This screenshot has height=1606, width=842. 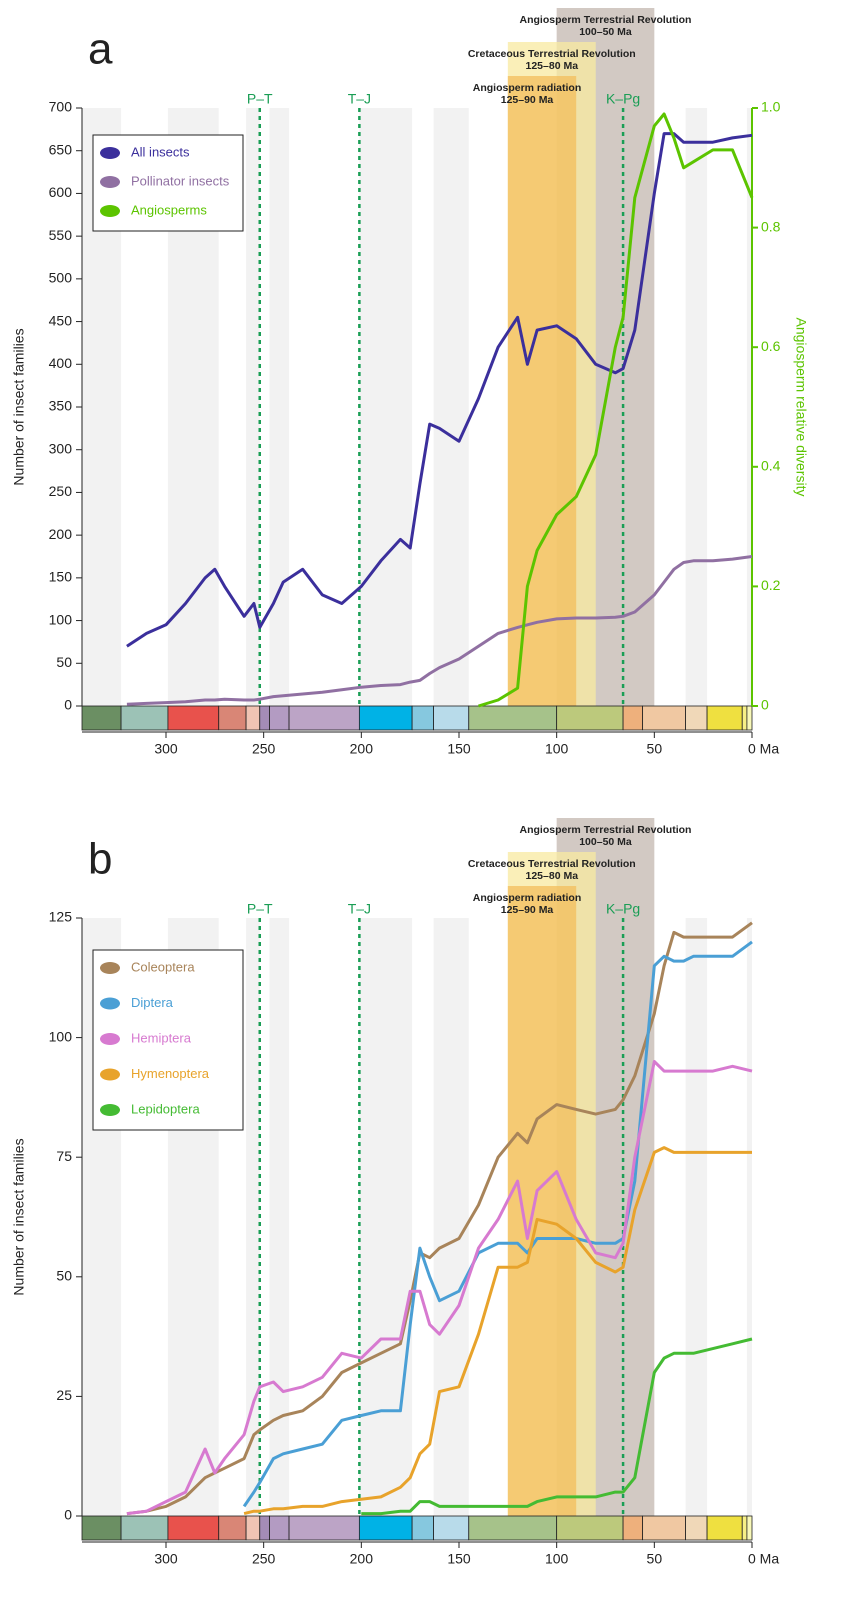 What do you see at coordinates (180, 180) in the screenshot?
I see `legend-label: Pollinator insects` at bounding box center [180, 180].